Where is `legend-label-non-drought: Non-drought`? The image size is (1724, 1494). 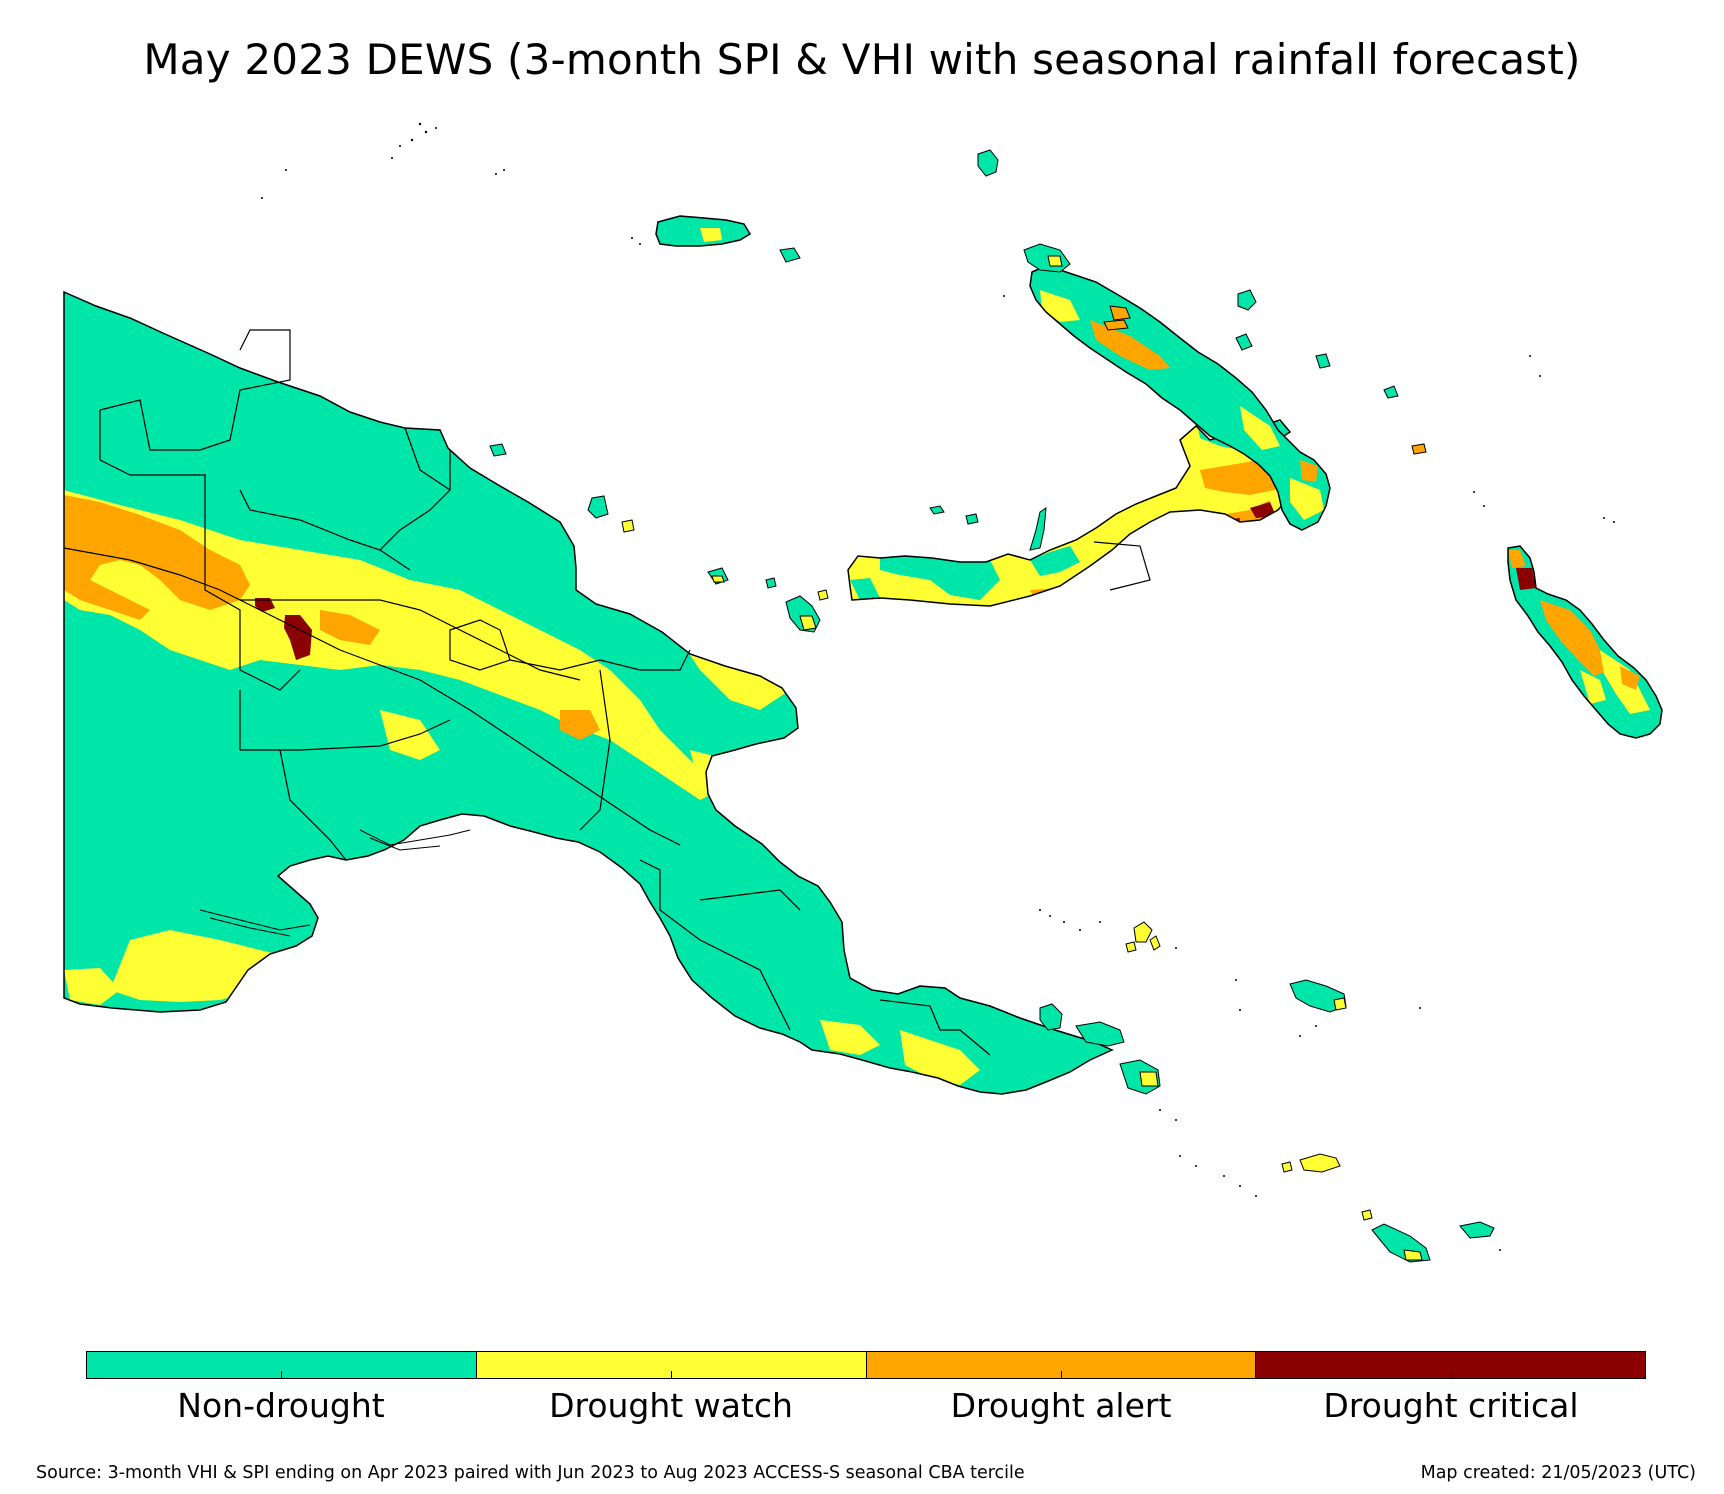 legend-label-non-drought: Non-drought is located at coordinates (281, 1405).